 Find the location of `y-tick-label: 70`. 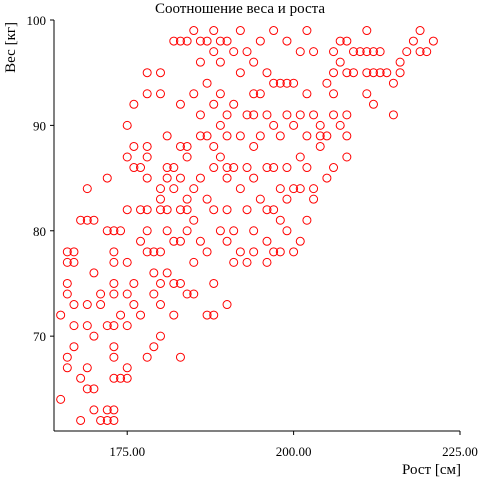

y-tick-label: 70 is located at coordinates (39, 336).